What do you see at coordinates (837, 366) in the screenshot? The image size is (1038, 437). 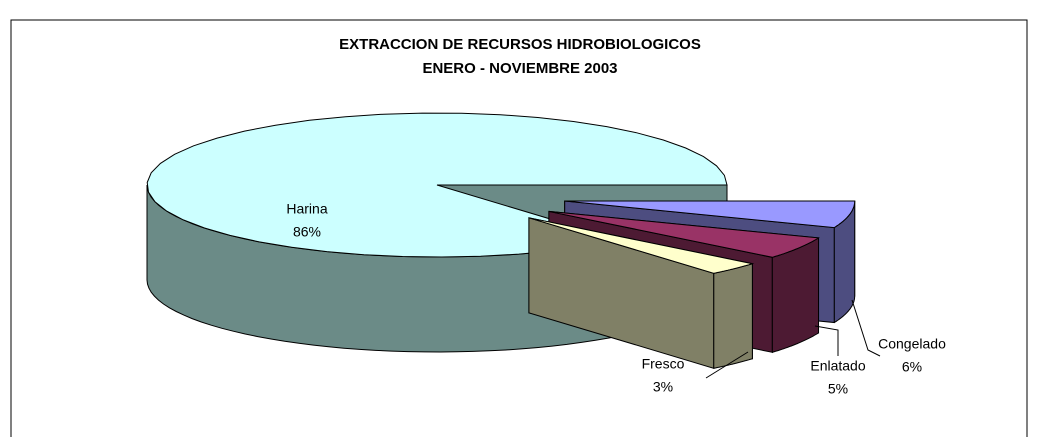 I see `slice-label: Enlatado` at bounding box center [837, 366].